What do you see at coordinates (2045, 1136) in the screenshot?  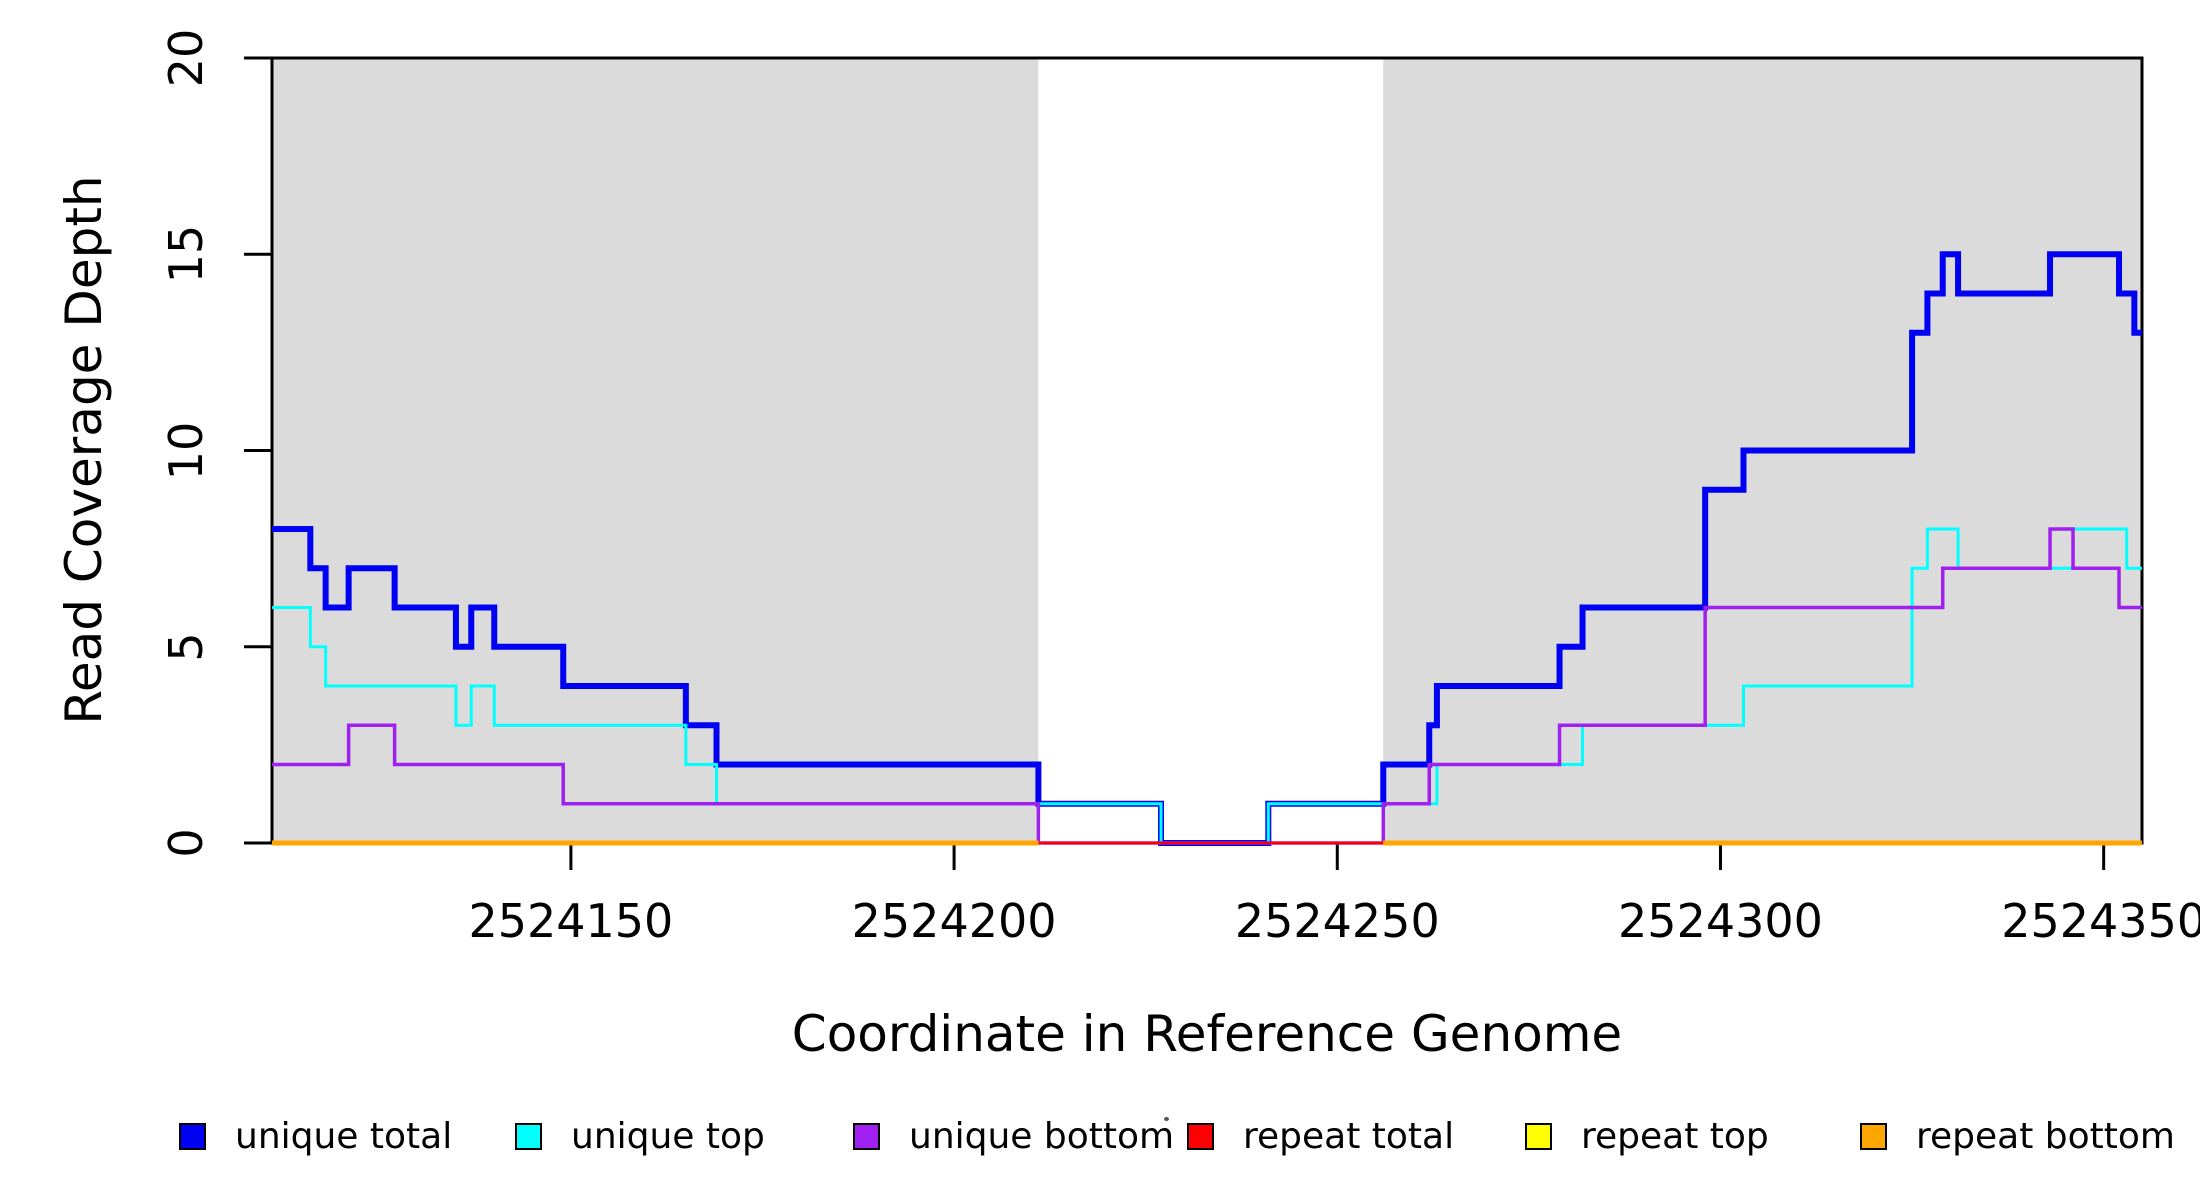 I see `legend-label: repeat bottom` at bounding box center [2045, 1136].